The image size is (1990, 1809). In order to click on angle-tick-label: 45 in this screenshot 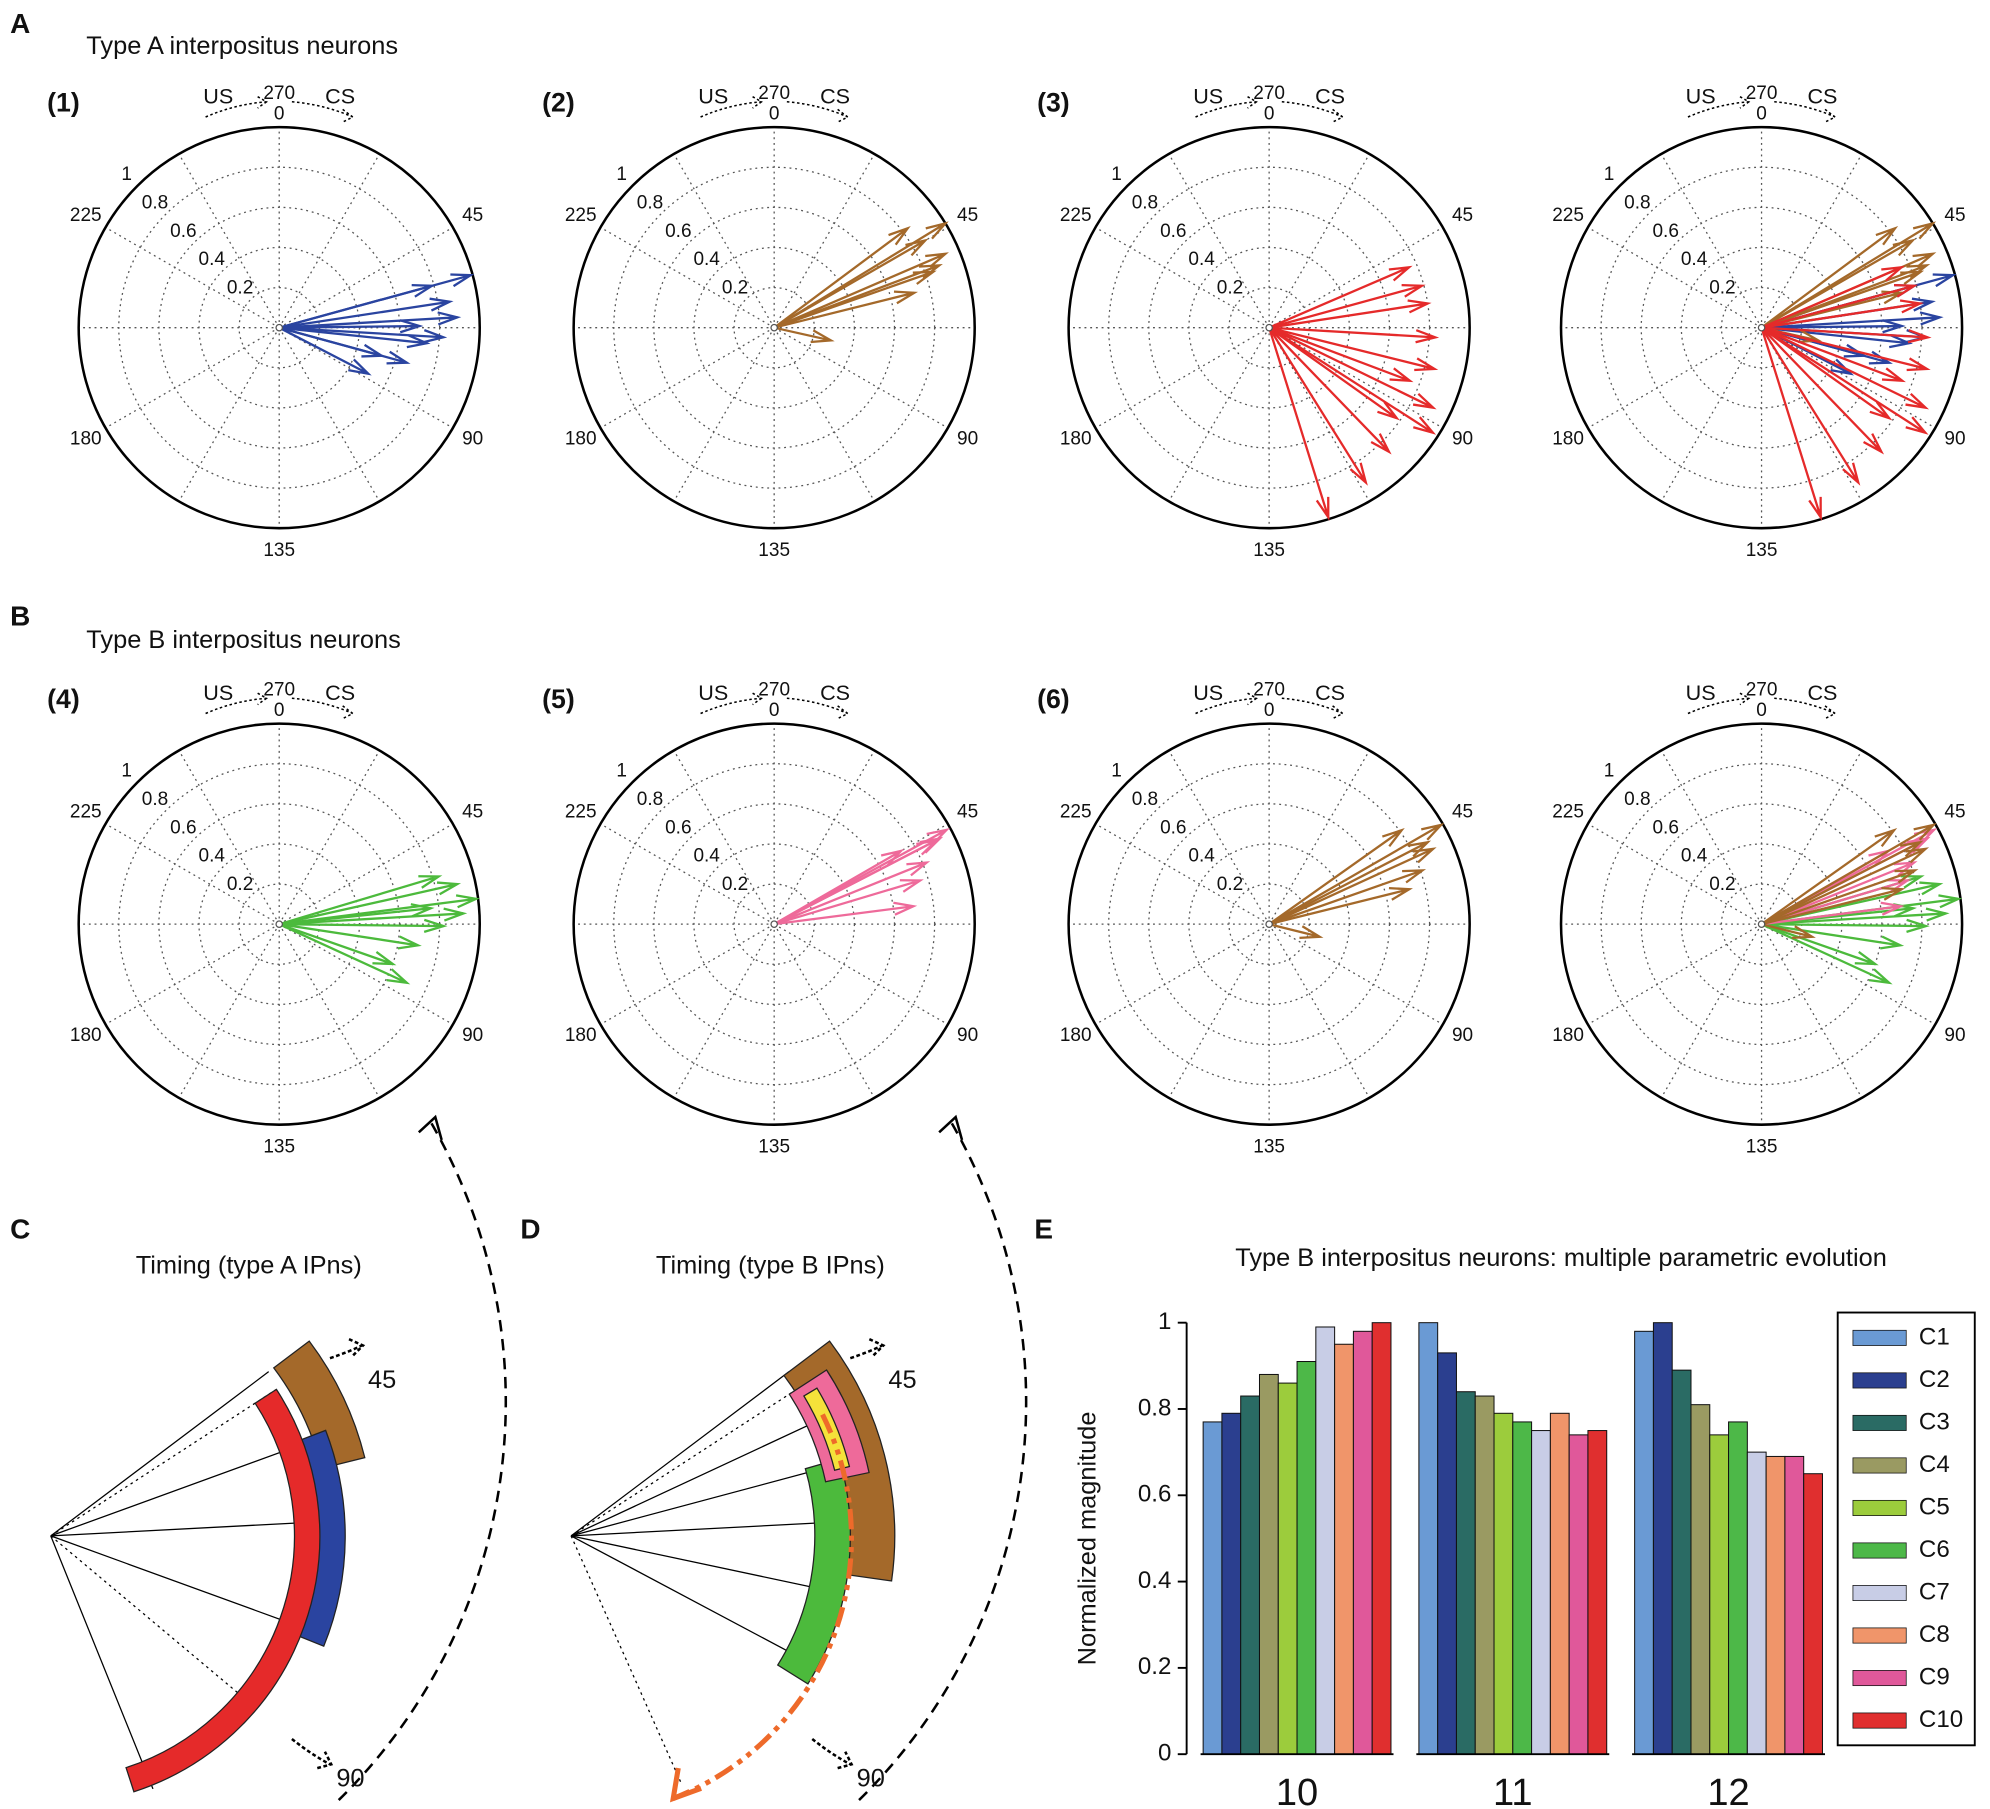, I will do `click(967, 215)`.